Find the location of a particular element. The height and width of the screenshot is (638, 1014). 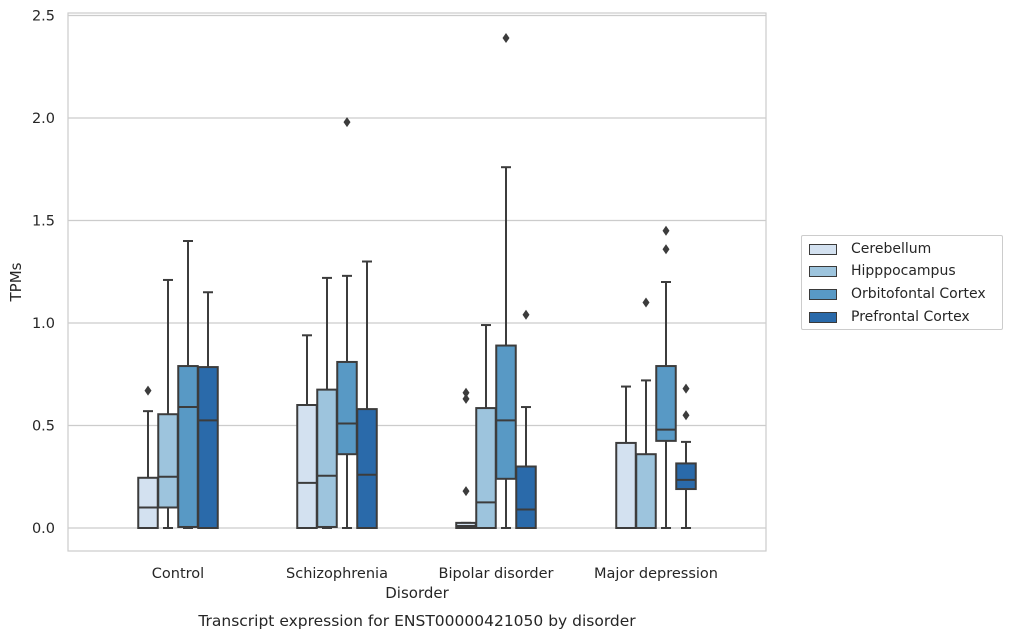

legend-item-prefrontal-cortex: Prefrontal Cortex is located at coordinates (889, 317).